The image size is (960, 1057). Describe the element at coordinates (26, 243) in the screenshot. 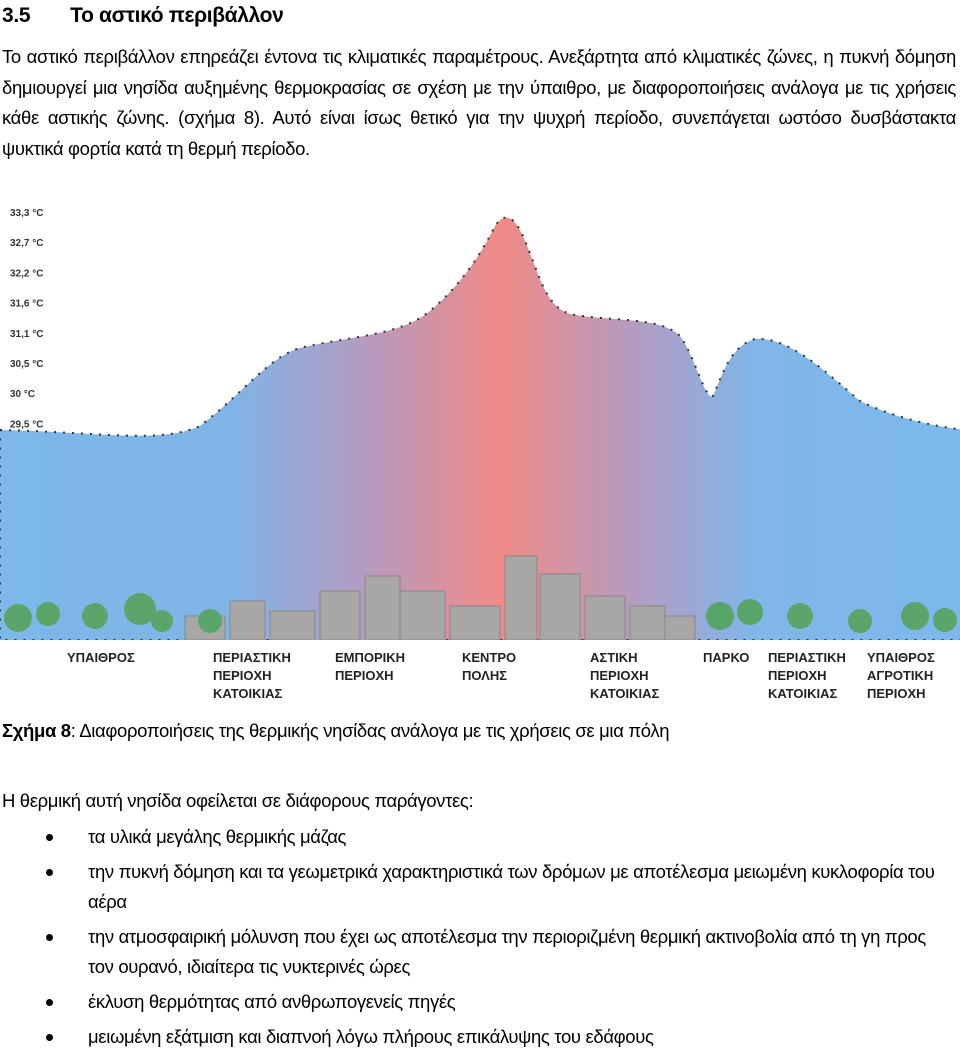

I see `temperature-label: 32,7 °C` at that location.